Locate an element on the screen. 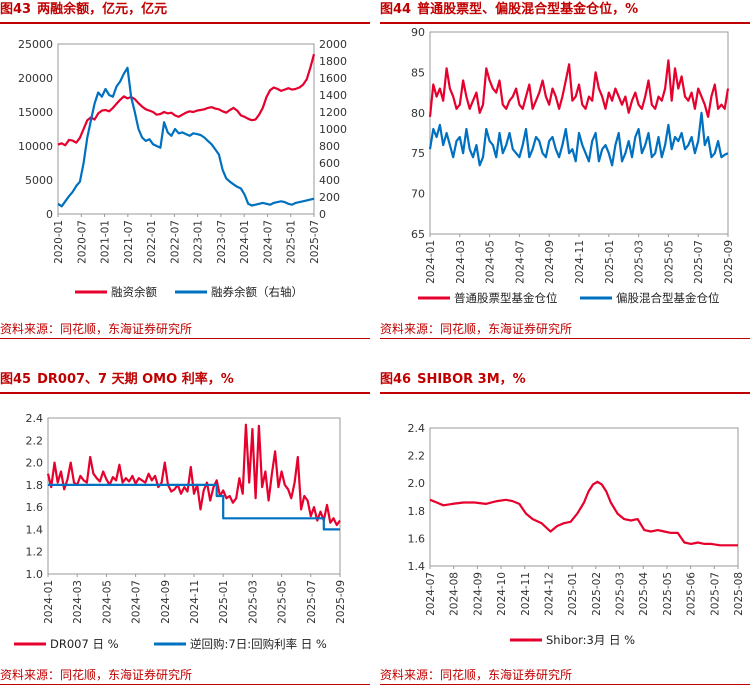 Image resolution: width=750 pixels, height=686 pixels. y-tick-label: 1.4 is located at coordinates (35, 529).